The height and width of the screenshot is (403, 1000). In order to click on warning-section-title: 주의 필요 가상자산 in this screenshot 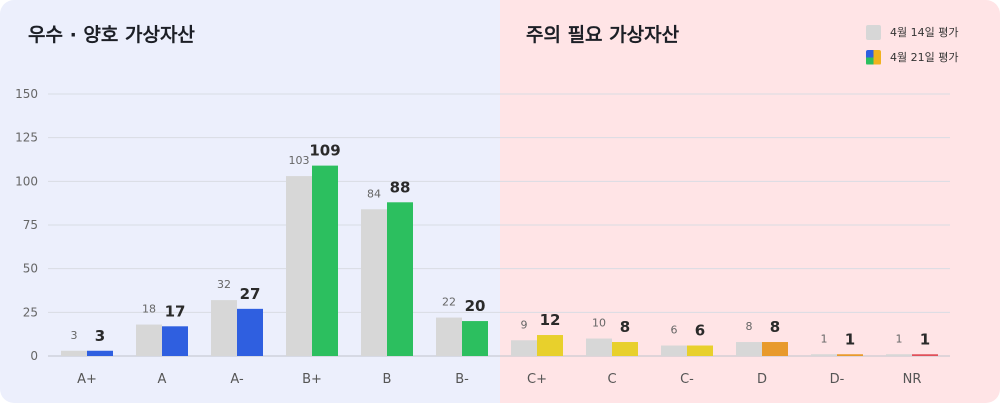, I will do `click(603, 35)`.